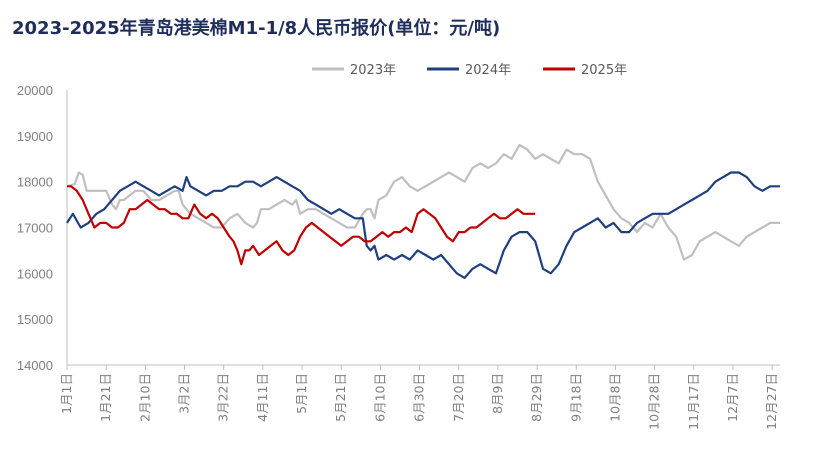 The image size is (815, 461). I want to click on x-tick-label: 1月21日, so click(105, 397).